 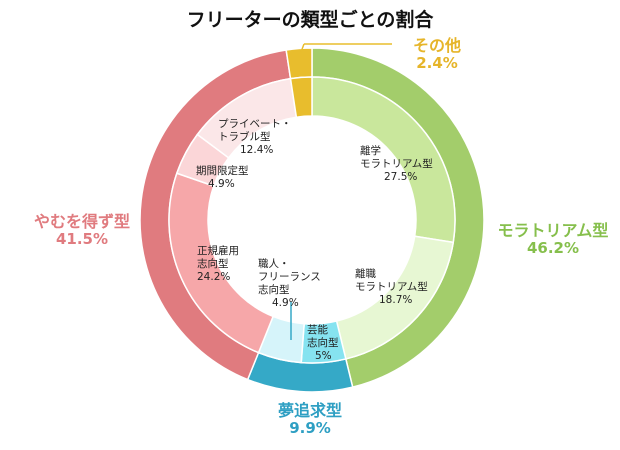 I want to click on outer-label-other: その他 2.4%, so click(x=437, y=54).